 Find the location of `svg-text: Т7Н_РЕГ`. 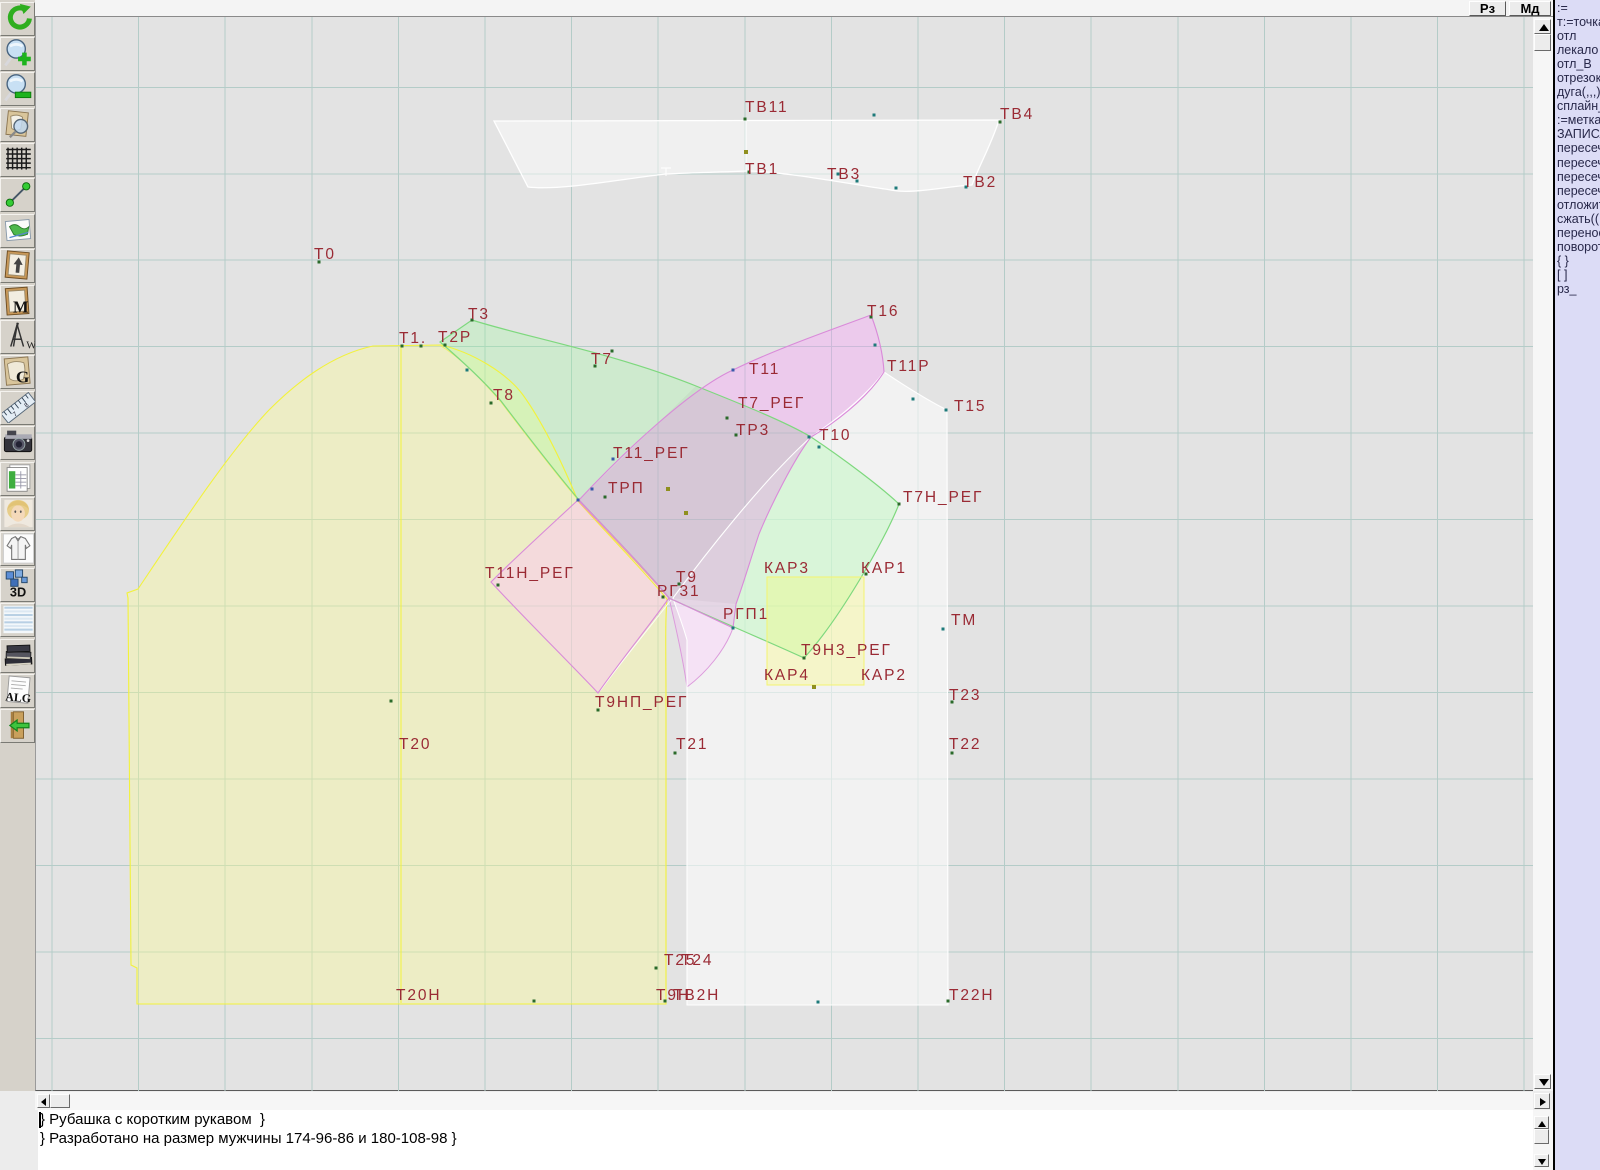

svg-text: Т7Н_РЕГ is located at coordinates (943, 497).